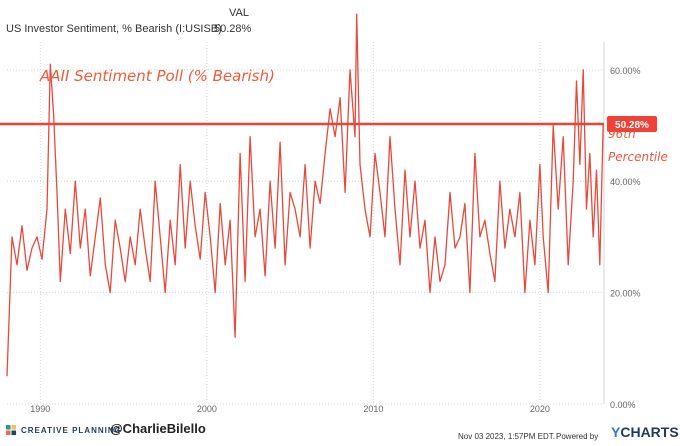 This screenshot has height=446, width=680. I want to click on creative-planning-logo-icon, so click(11, 430).